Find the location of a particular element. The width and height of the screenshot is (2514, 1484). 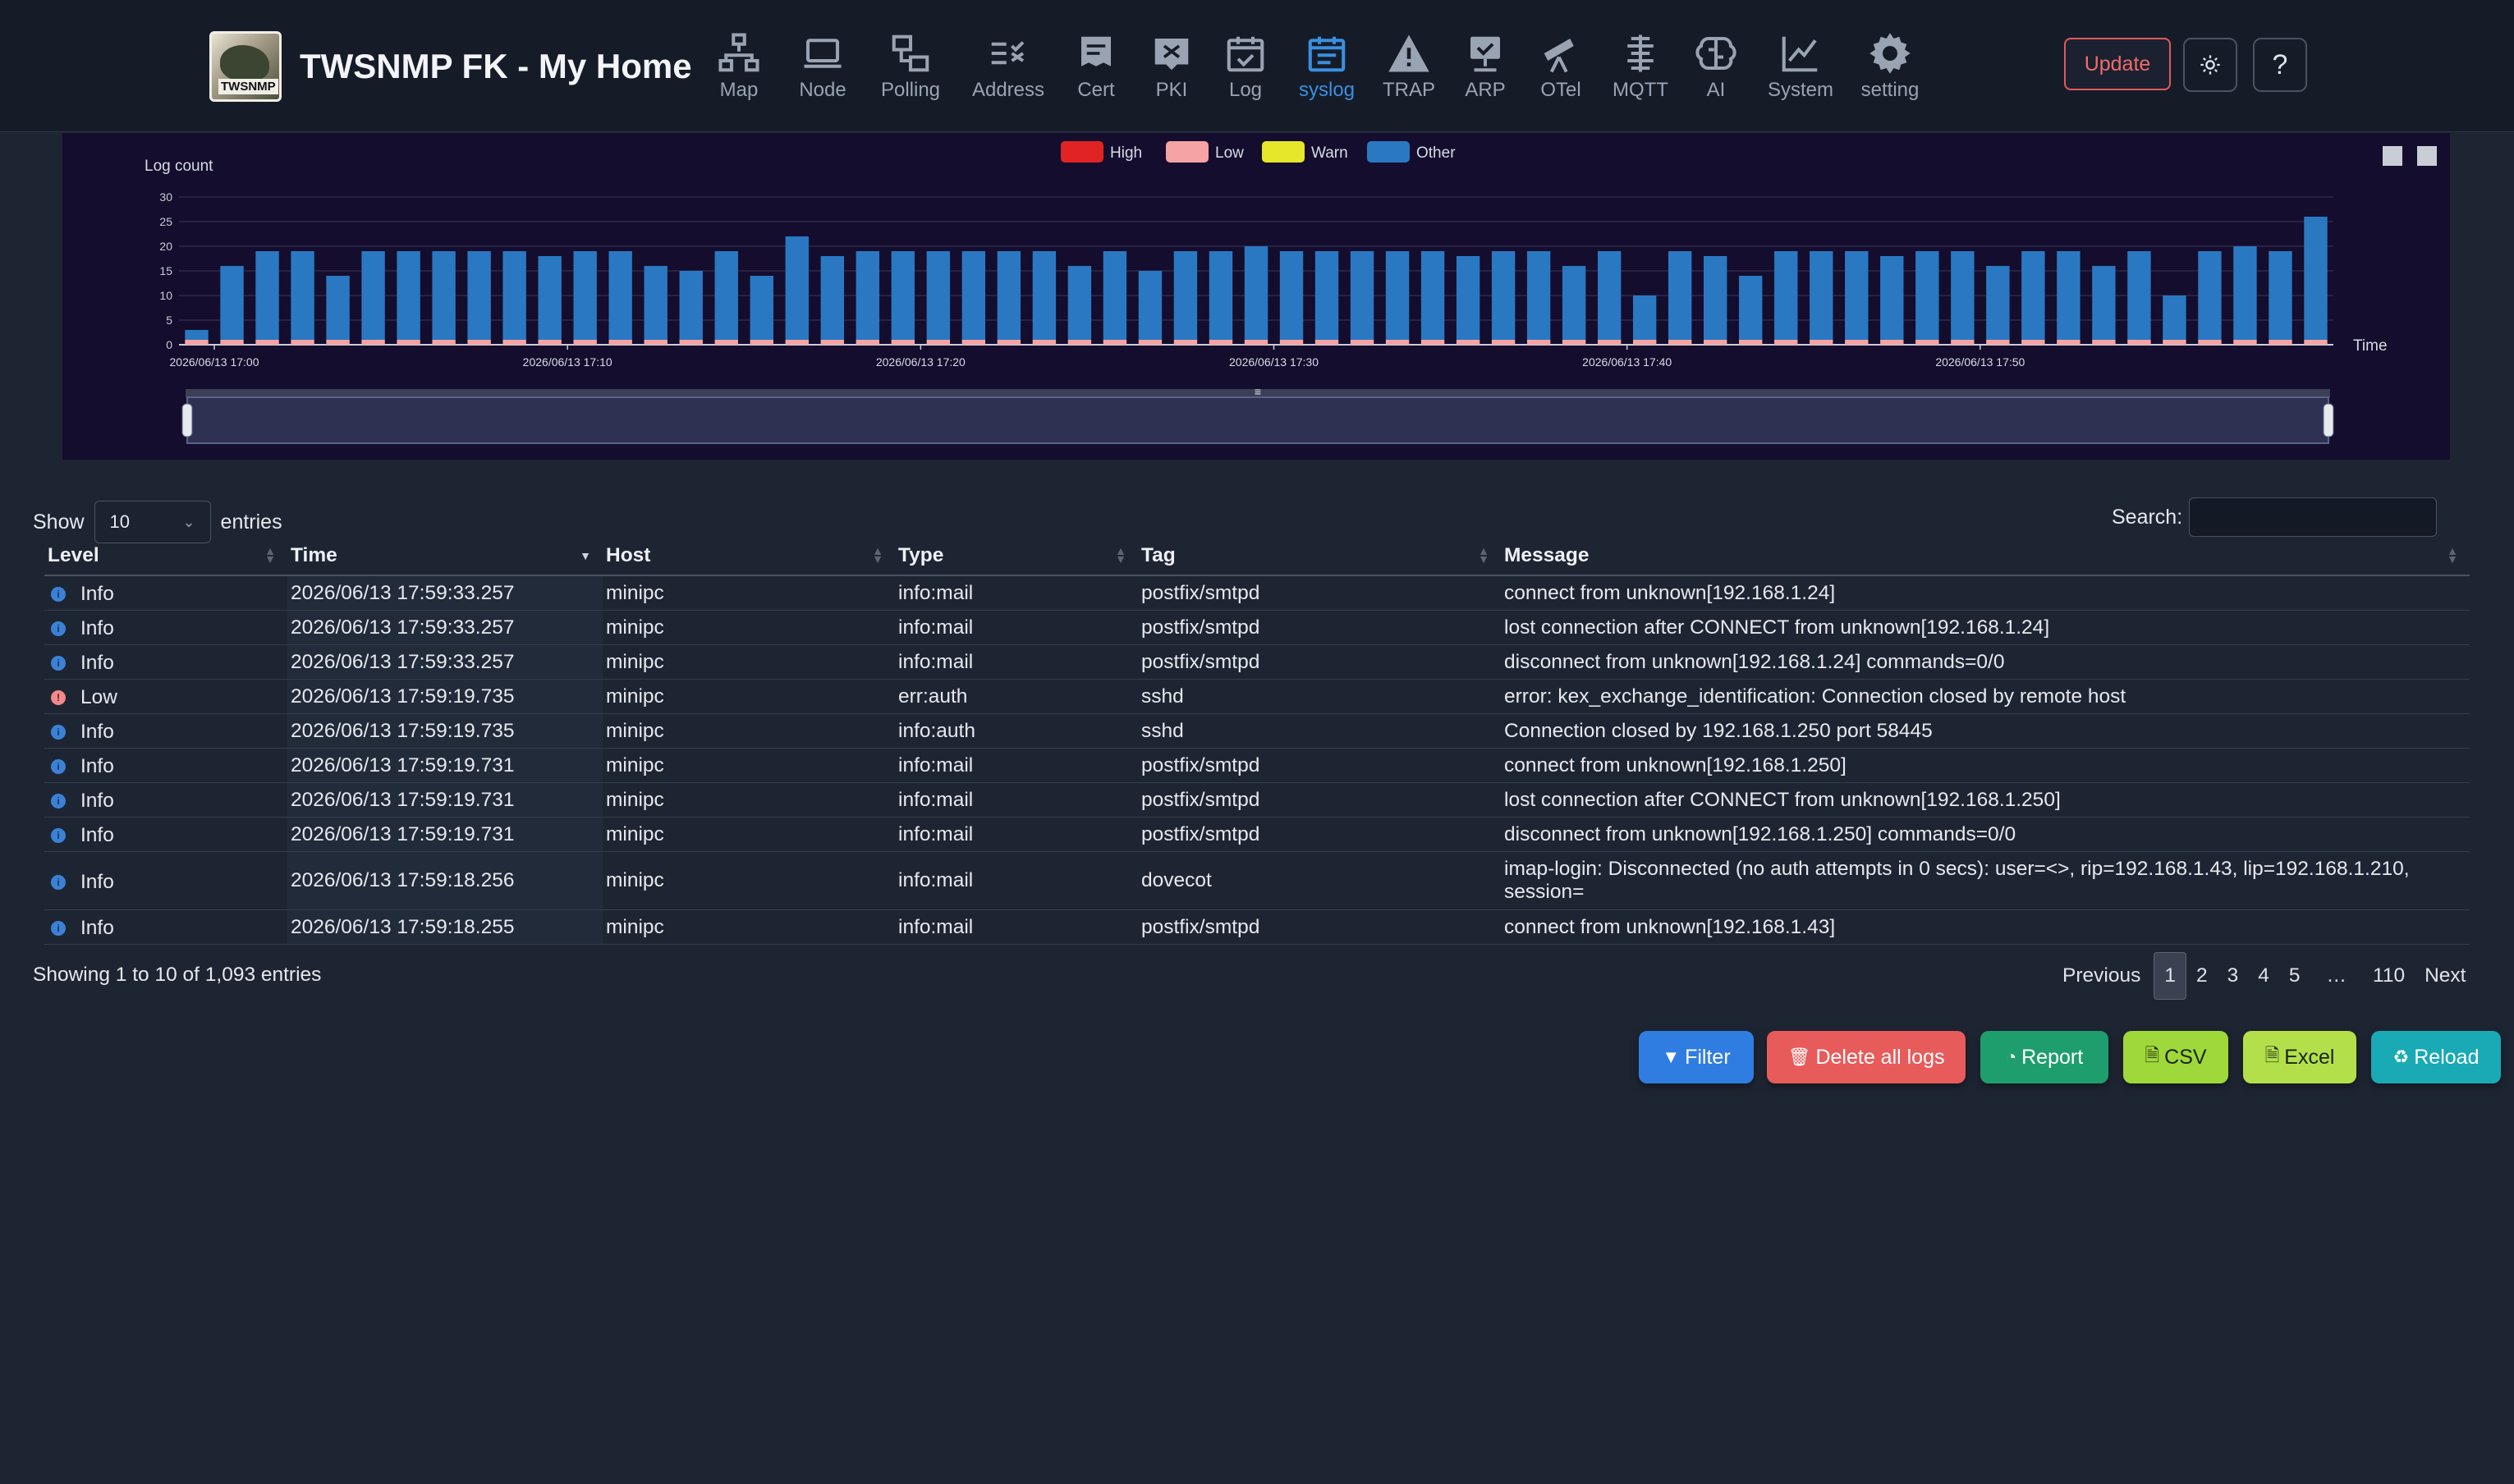

nav-item-arp: ARP is located at coordinates (1485, 66).